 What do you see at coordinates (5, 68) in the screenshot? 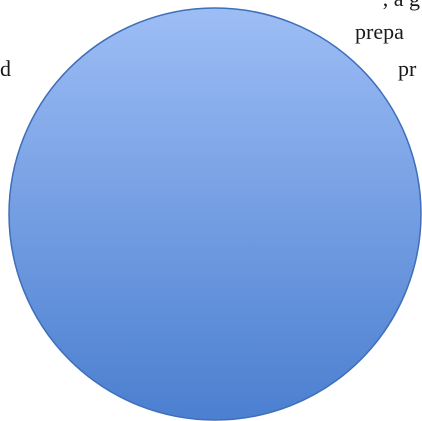
I see `text-fragment-left: d` at bounding box center [5, 68].